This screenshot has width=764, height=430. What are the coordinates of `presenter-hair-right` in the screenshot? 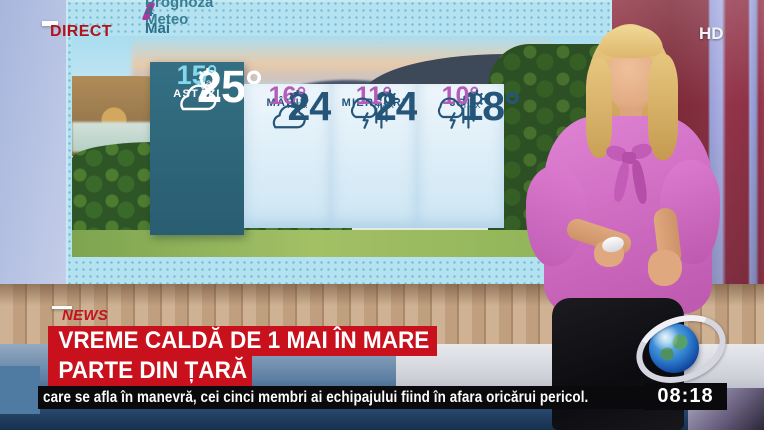 It's located at (663, 107).